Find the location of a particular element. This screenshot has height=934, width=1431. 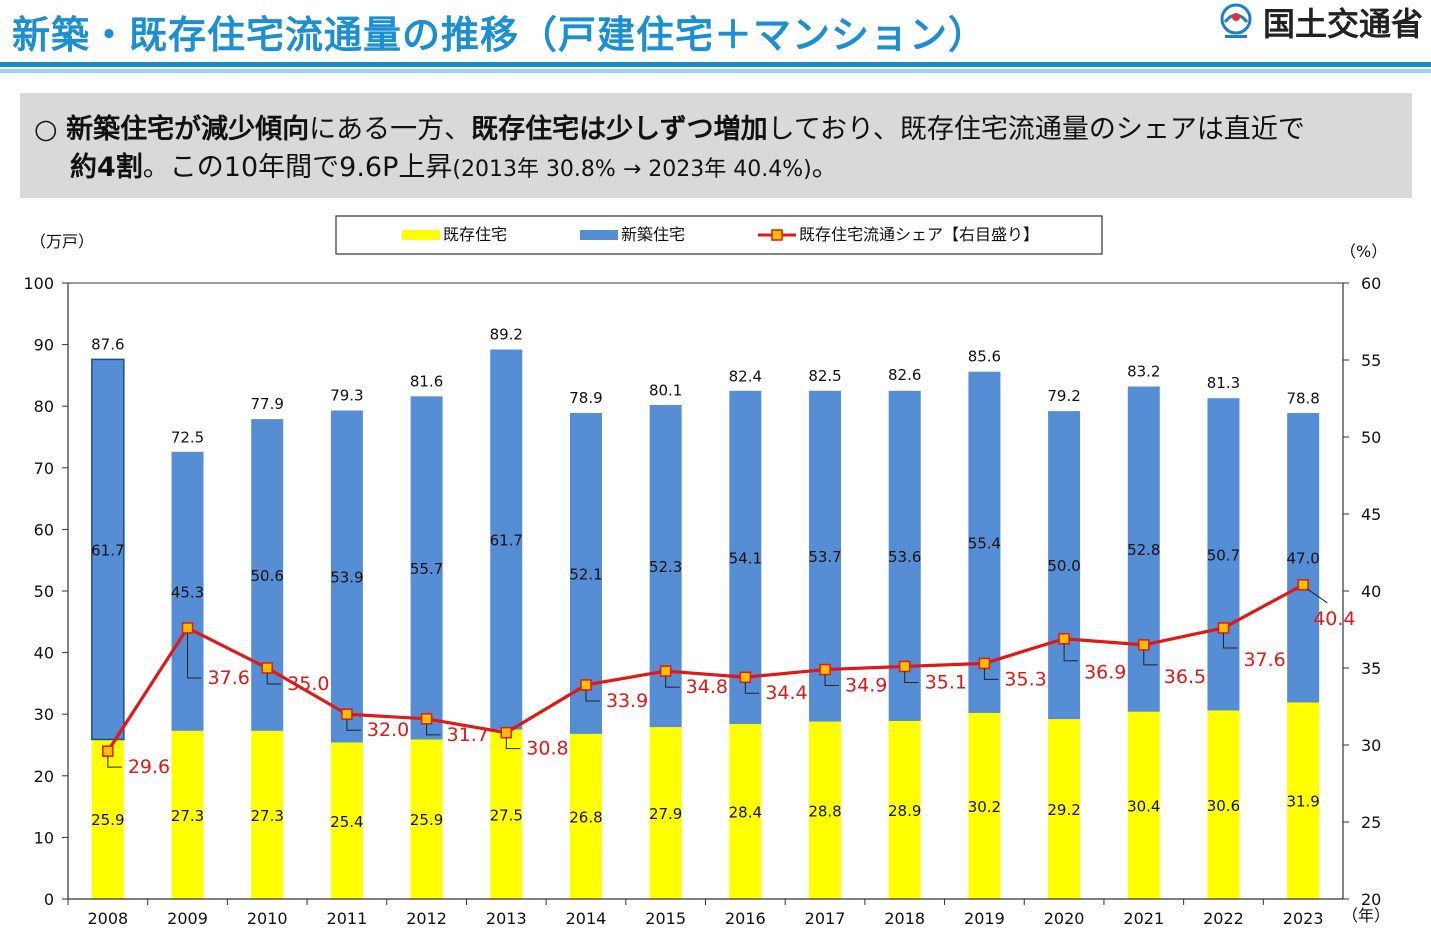

x-tick-label: 2011 is located at coordinates (347, 918).